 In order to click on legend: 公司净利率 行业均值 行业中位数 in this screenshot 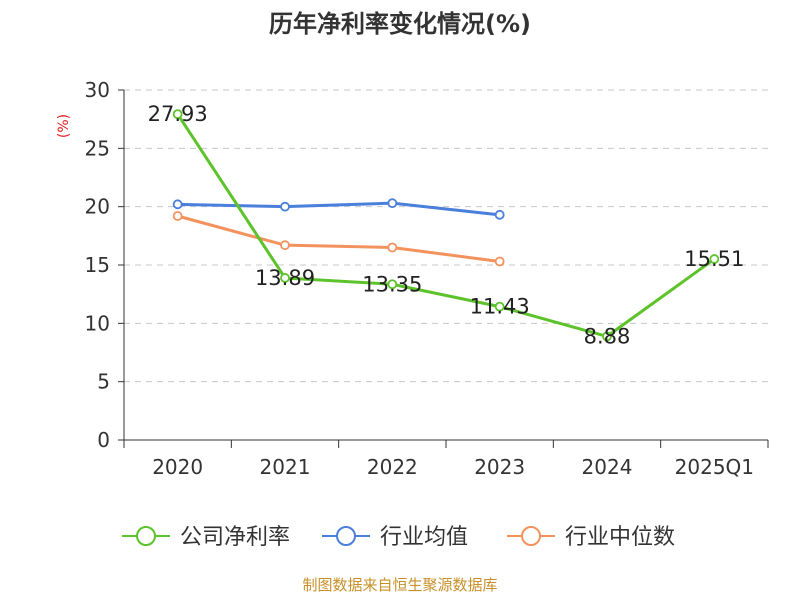, I will do `click(398, 537)`.